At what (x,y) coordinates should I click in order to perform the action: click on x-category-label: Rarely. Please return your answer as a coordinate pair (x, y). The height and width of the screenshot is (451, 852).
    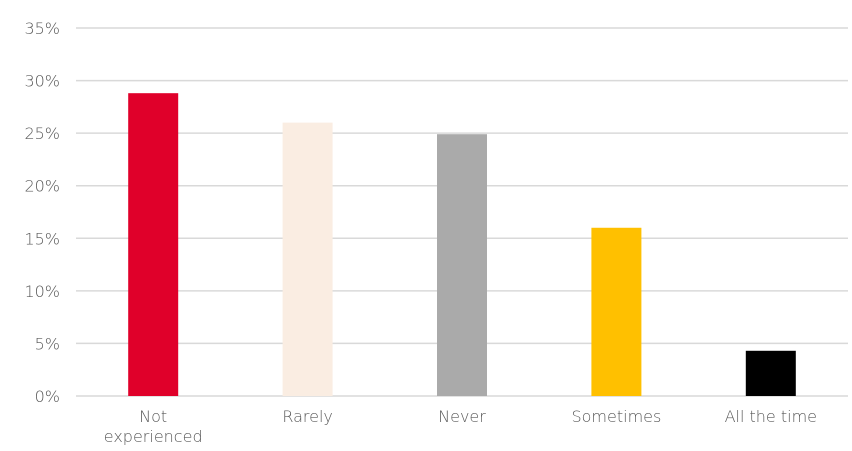
    Looking at the image, I should click on (307, 416).